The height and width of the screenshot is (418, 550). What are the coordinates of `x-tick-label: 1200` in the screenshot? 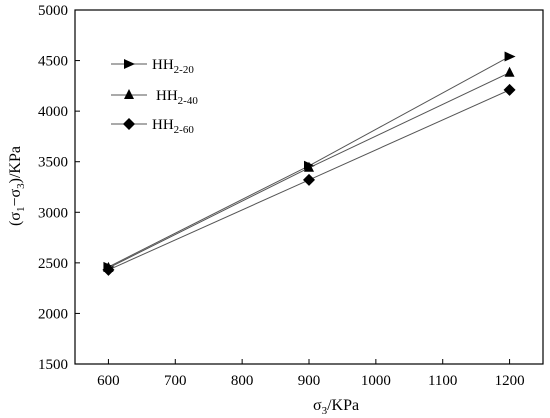 It's located at (510, 381).